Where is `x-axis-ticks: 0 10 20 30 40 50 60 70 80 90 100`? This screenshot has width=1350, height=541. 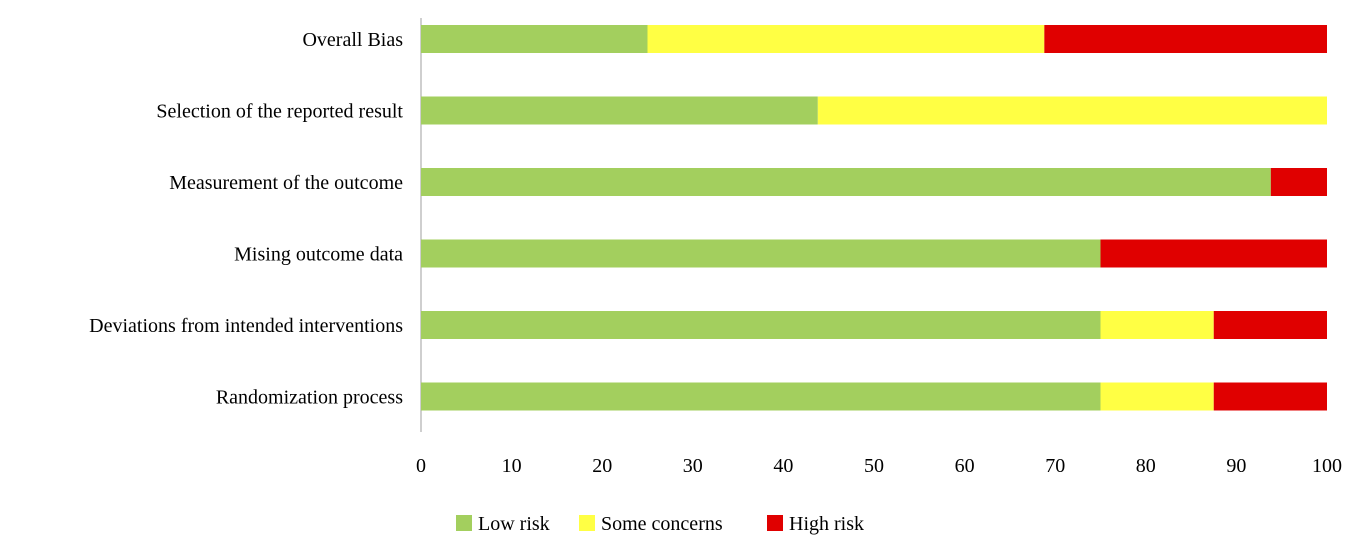 x-axis-ticks: 0 10 20 30 40 50 60 70 80 90 100 is located at coordinates (879, 466).